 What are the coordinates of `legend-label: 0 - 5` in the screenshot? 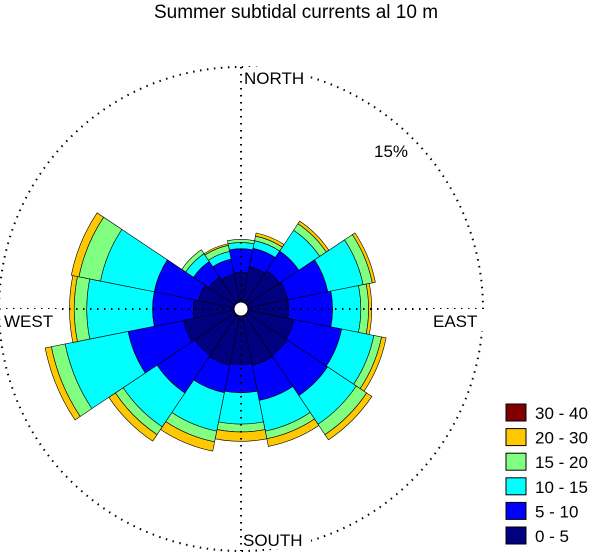 It's located at (552, 536).